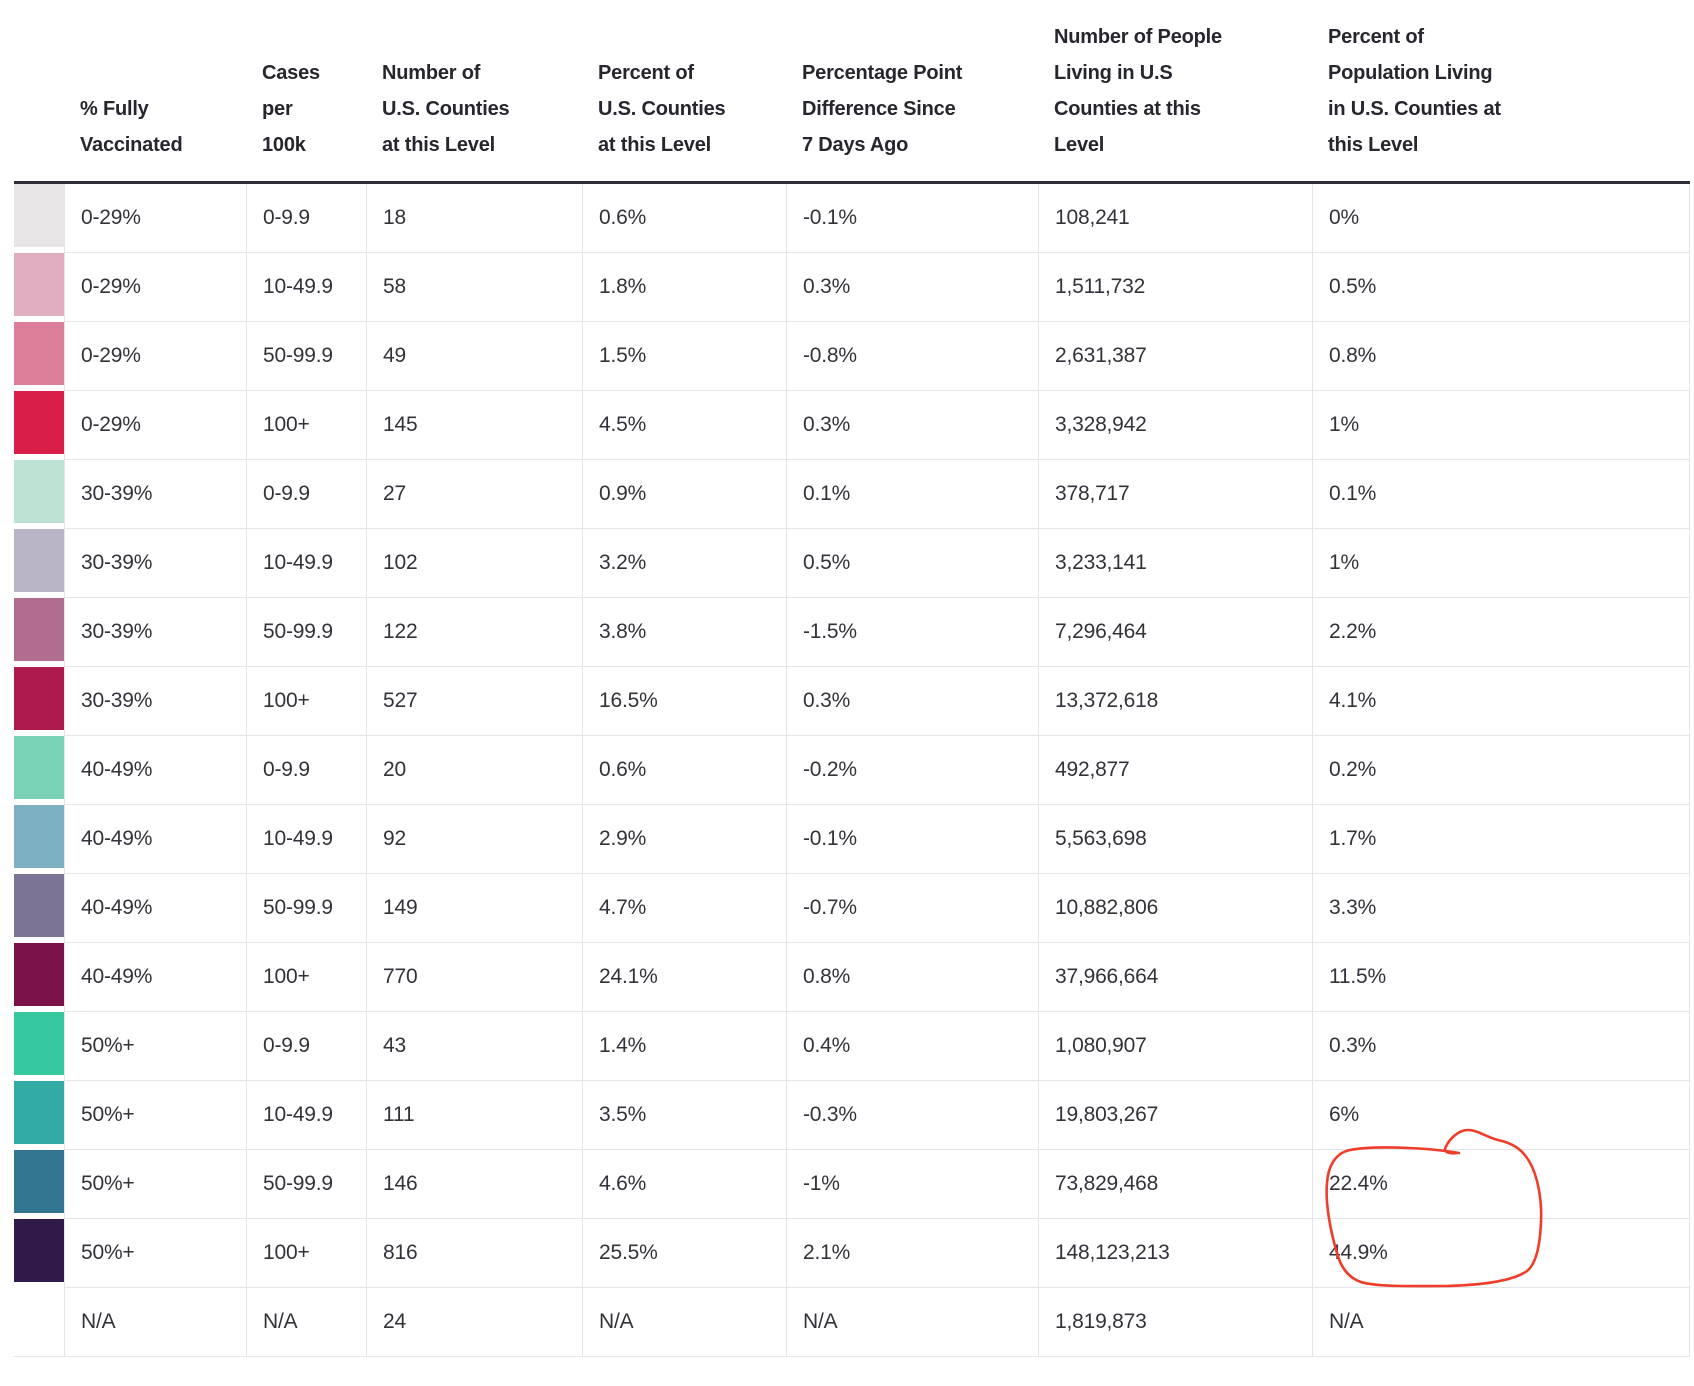 This screenshot has width=1694, height=1386. I want to click on pct-population-cell: 1%, so click(1501, 425).